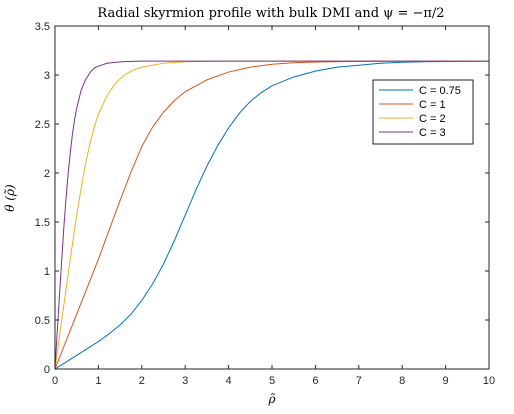 This screenshot has width=514, height=414. I want to click on x-axis-label: ρ̃, so click(271, 399).